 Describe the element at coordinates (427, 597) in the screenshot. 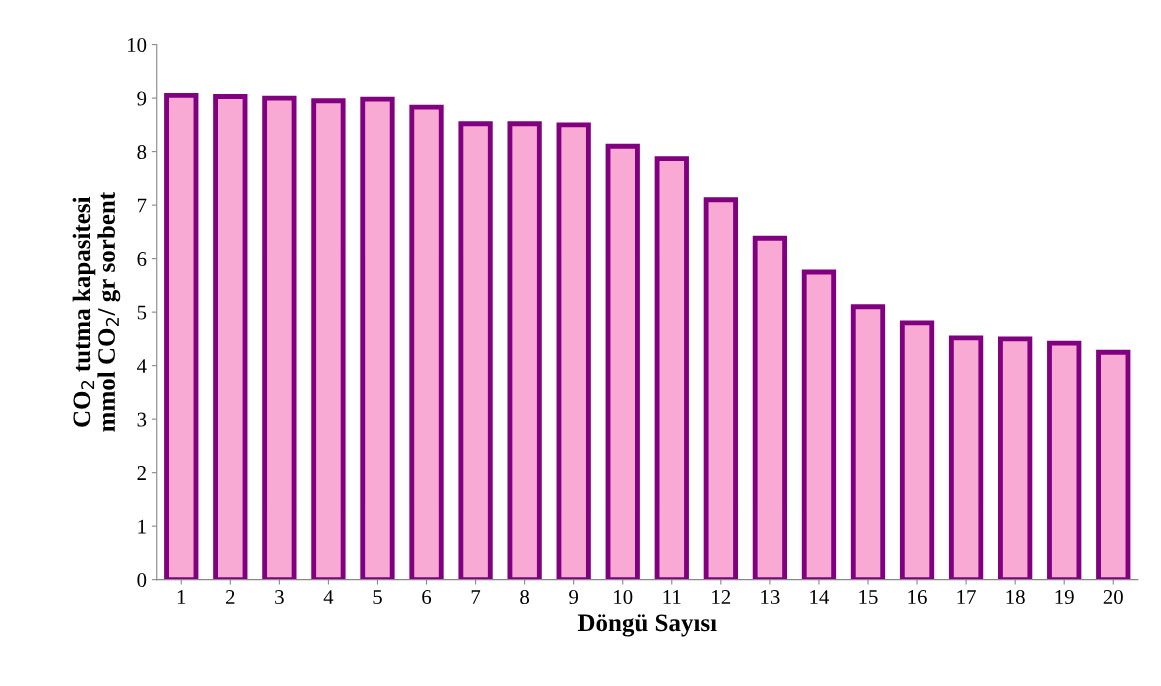

I see `x-tick-label: 6` at that location.